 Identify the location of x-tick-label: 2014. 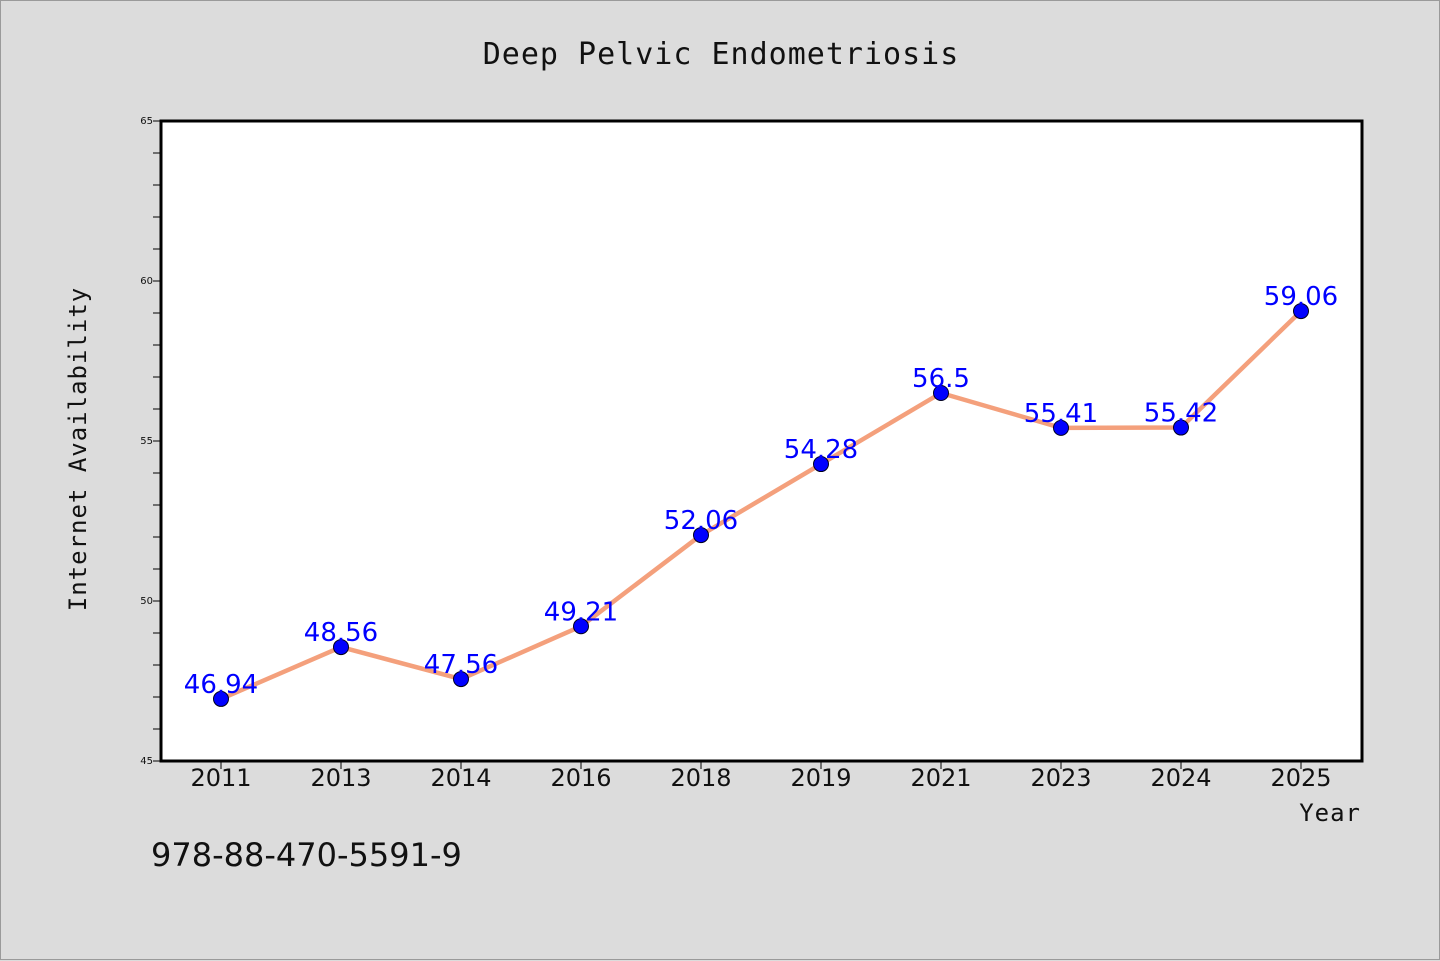
(460, 778).